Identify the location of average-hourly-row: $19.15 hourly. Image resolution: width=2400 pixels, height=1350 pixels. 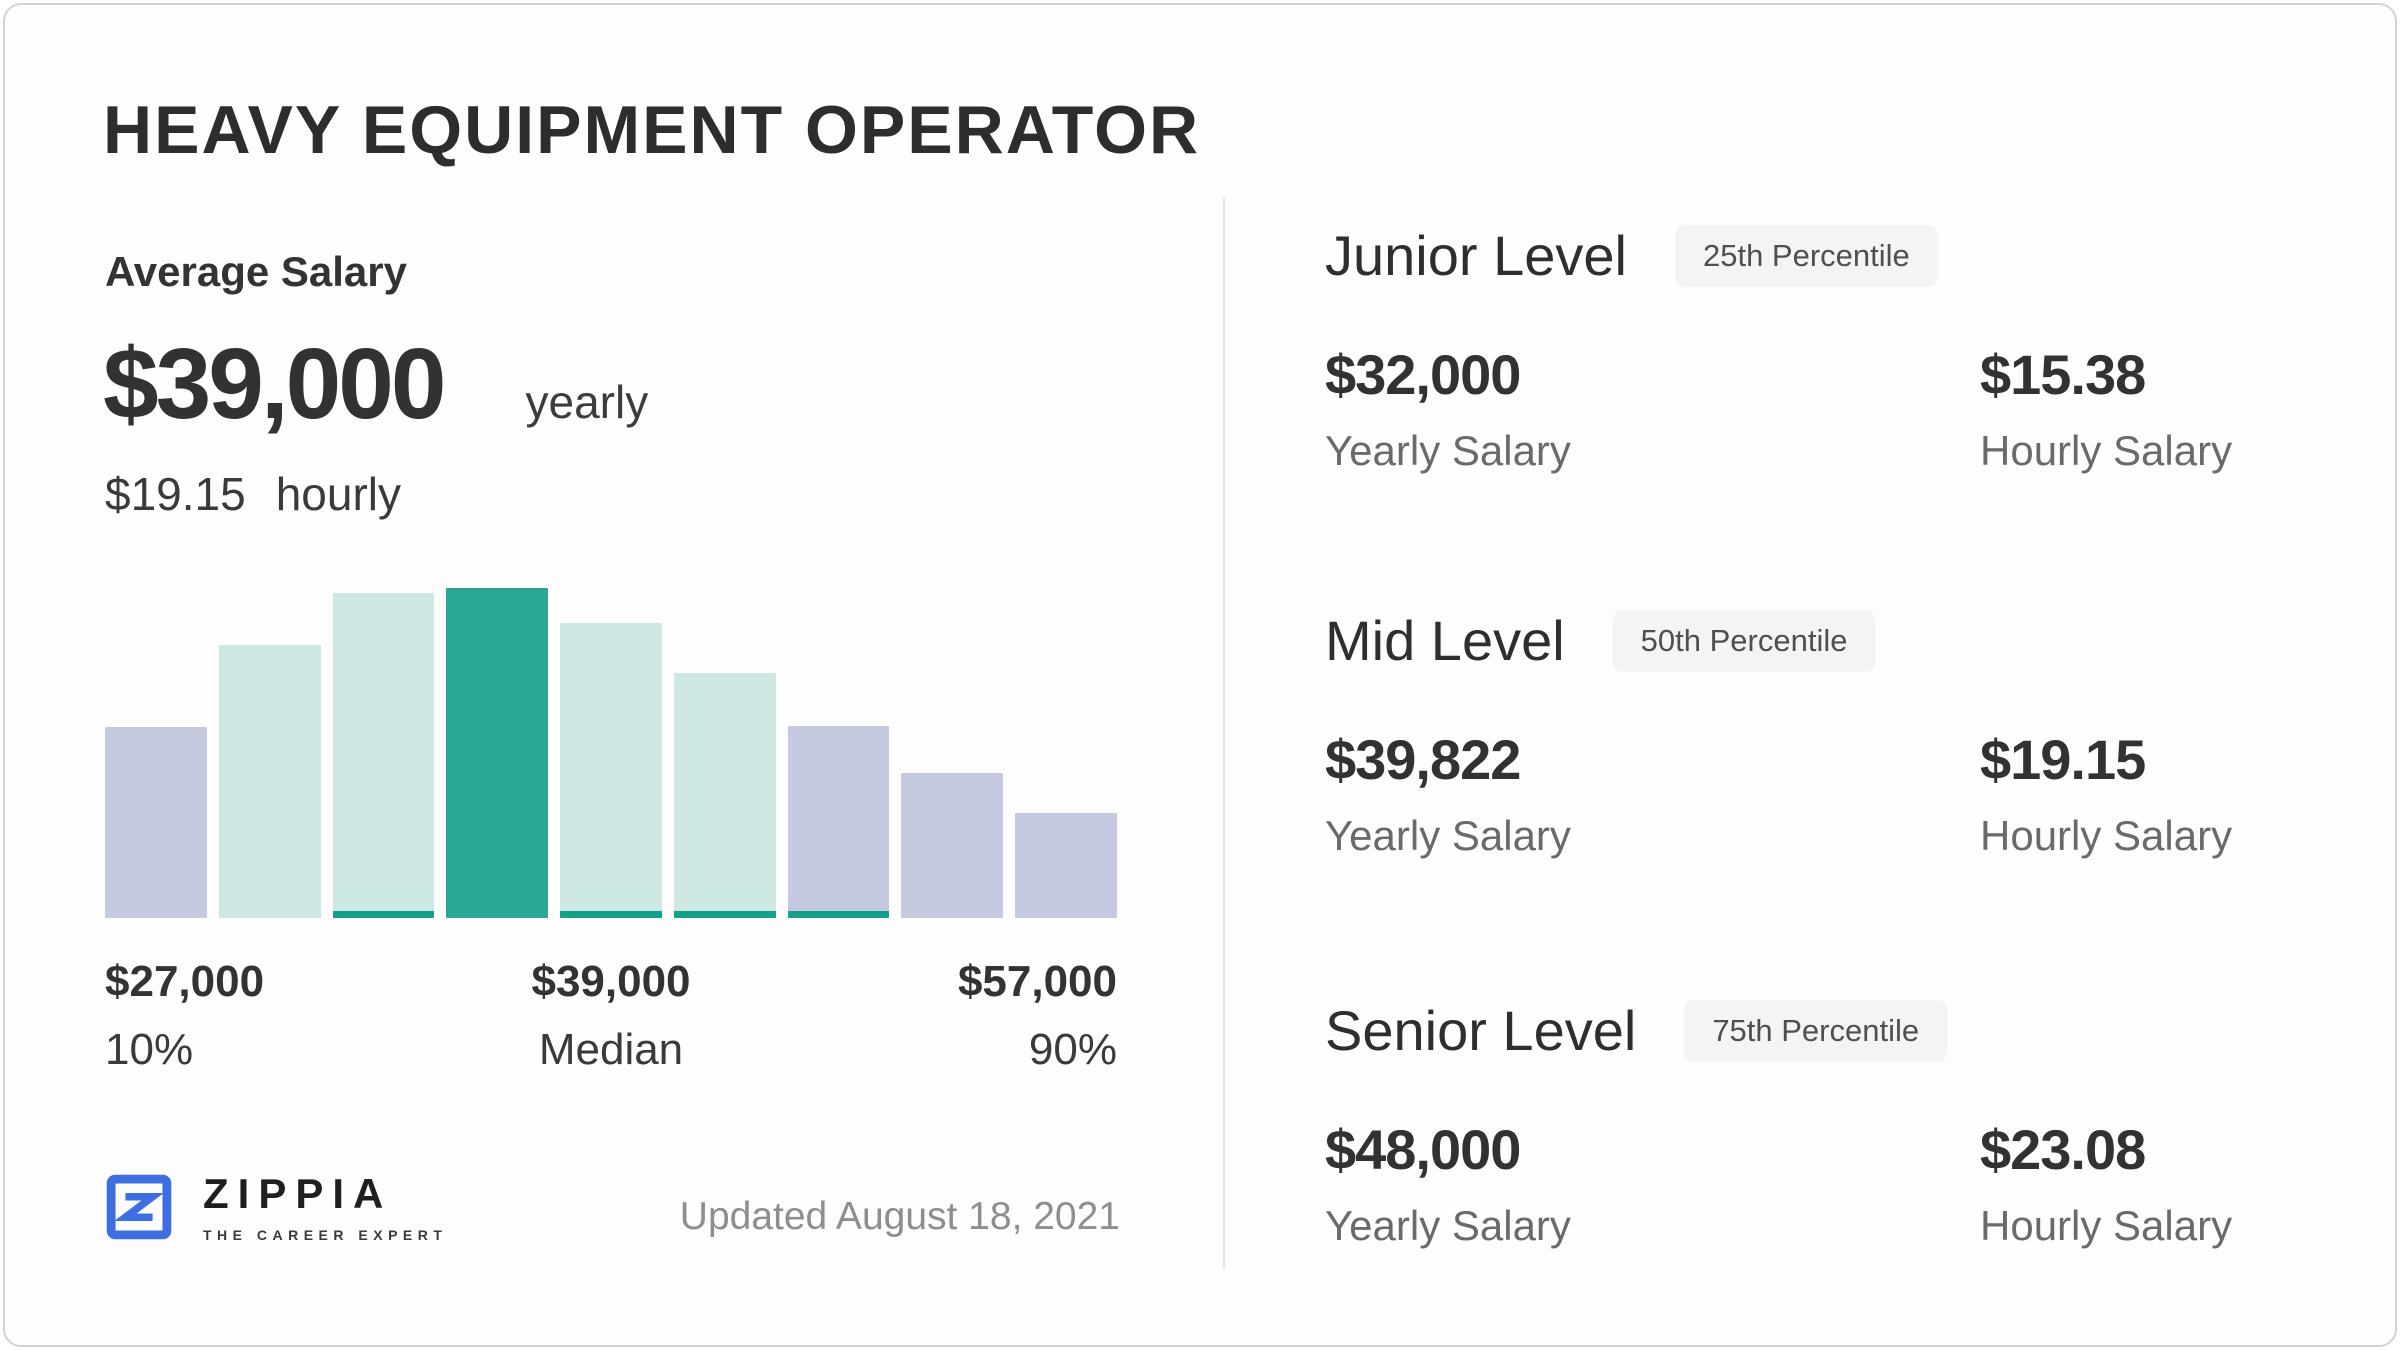
(253, 494).